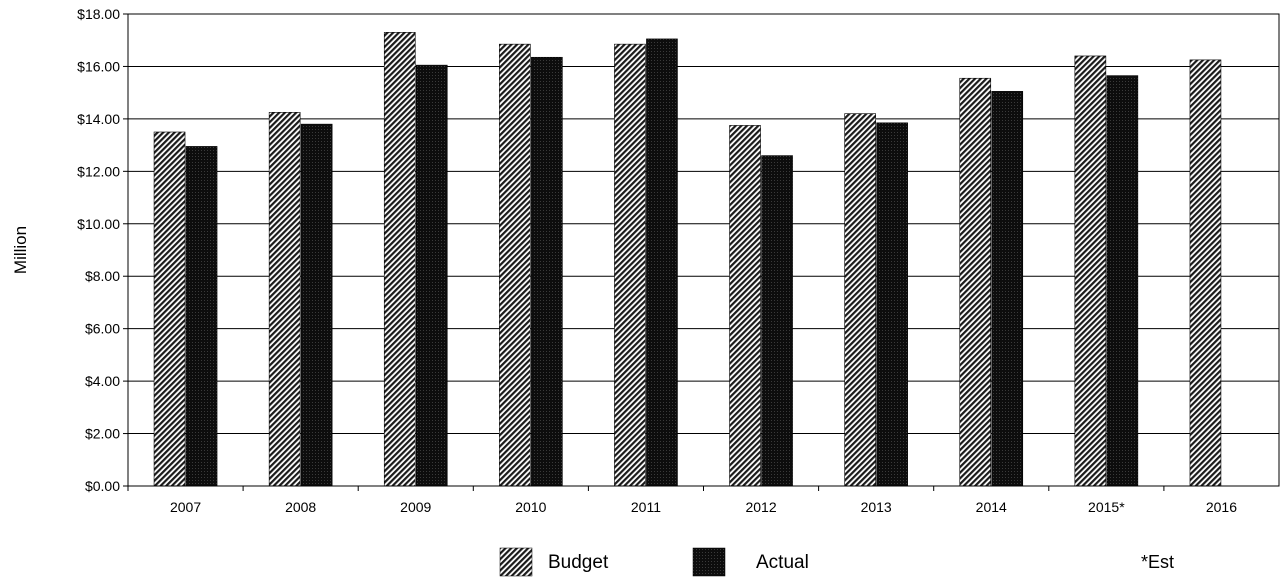 This screenshot has width=1283, height=578. I want to click on x-tick-label: 2016, so click(1221, 507).